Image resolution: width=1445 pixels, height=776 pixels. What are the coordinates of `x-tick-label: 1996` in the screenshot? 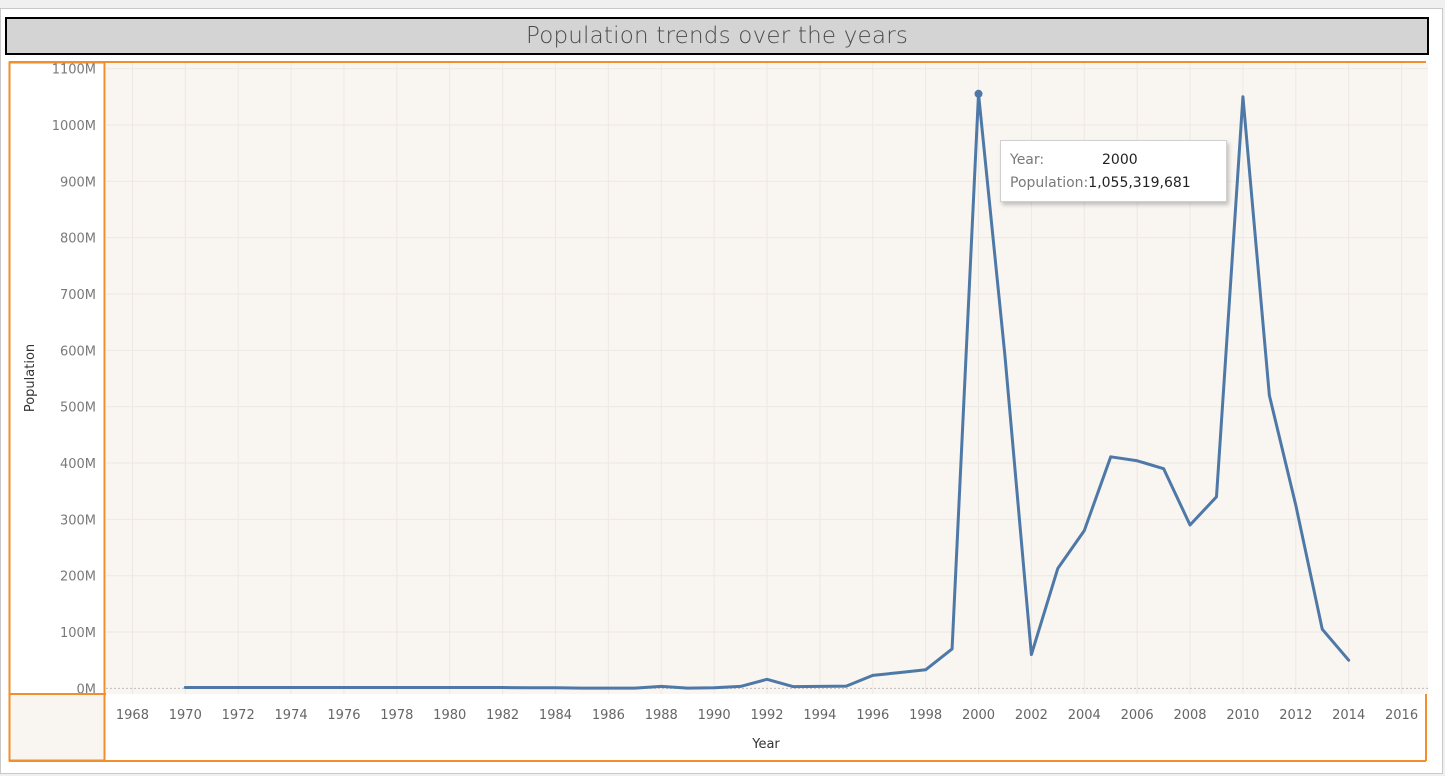 It's located at (872, 715).